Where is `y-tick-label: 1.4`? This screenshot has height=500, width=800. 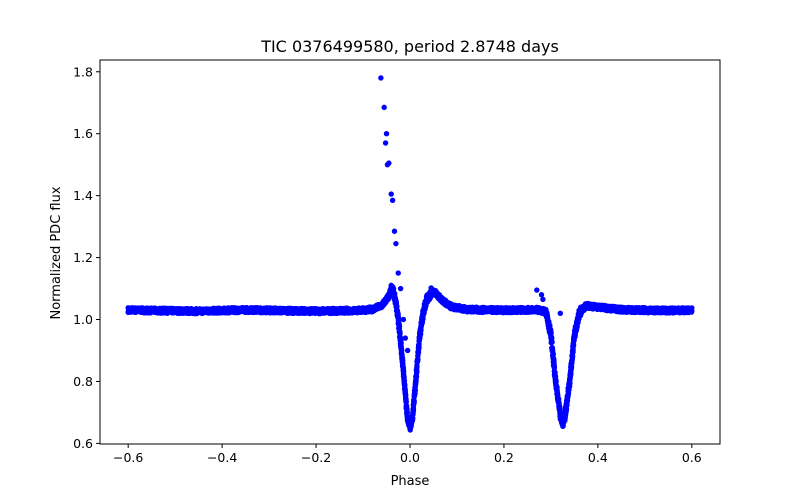
y-tick-label: 1.4 is located at coordinates (83, 195).